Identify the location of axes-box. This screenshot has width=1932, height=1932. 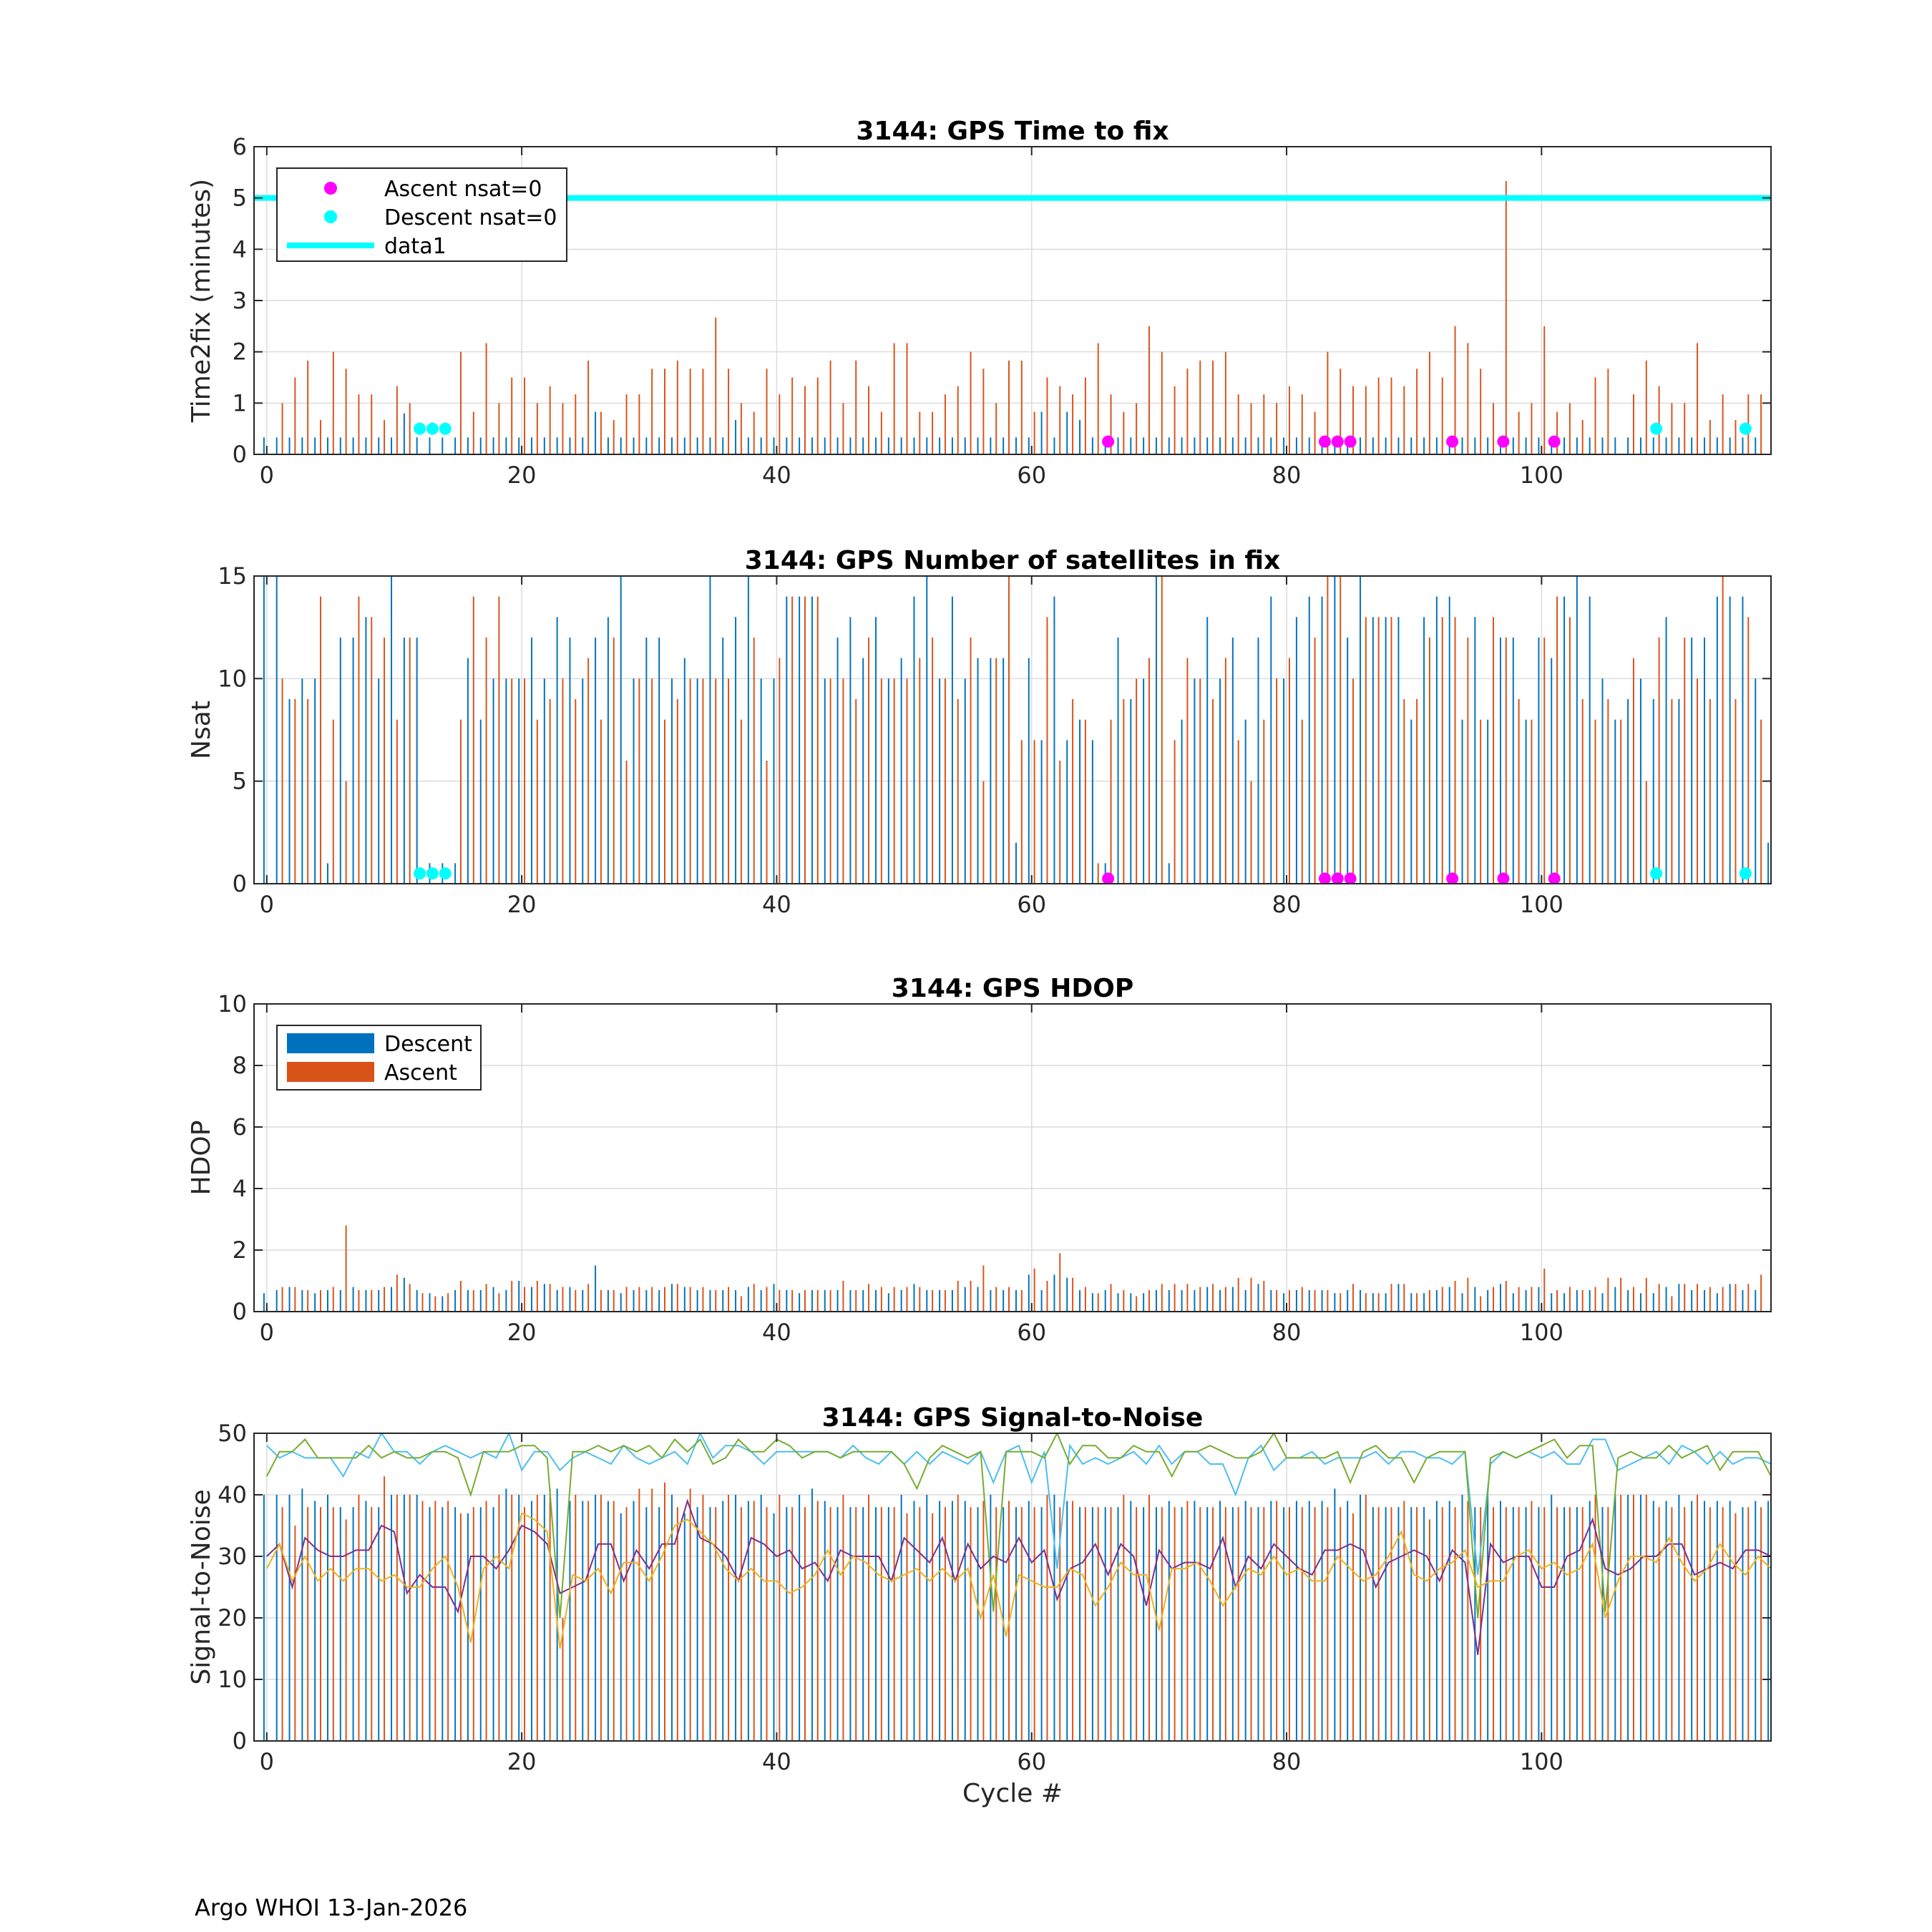
(1012, 729).